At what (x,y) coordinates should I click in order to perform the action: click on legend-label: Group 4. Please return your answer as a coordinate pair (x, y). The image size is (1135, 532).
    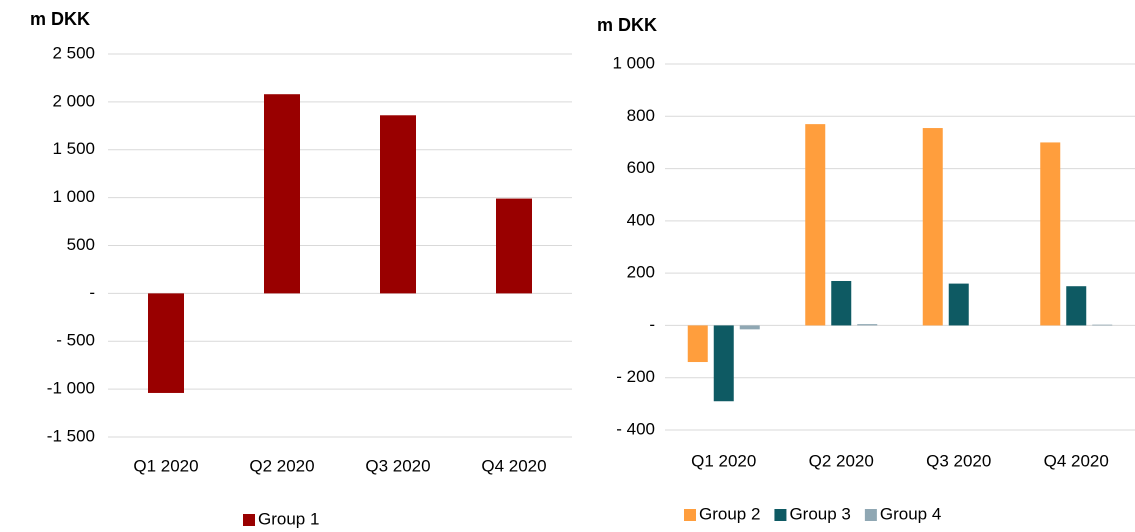
    Looking at the image, I should click on (910, 513).